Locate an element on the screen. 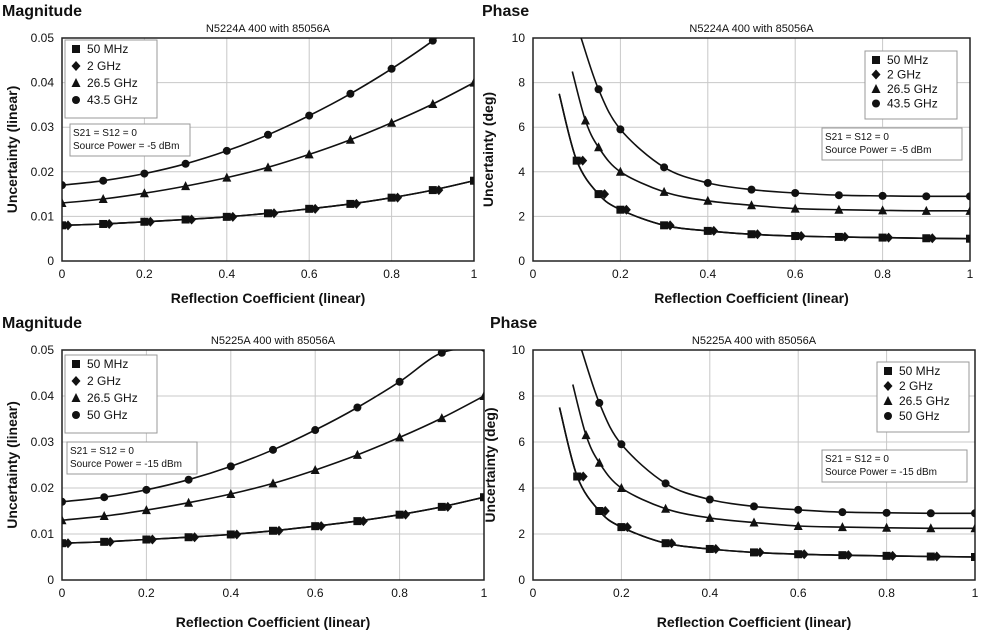  chart-title: N5225A 400 with 85056A is located at coordinates (273, 341).